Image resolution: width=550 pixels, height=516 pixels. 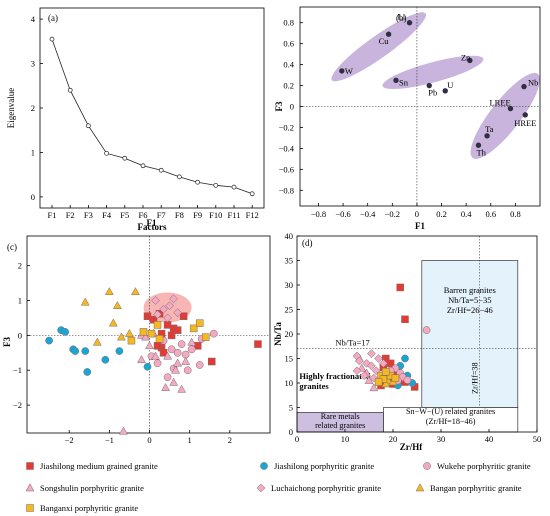 What do you see at coordinates (384, 41) in the screenshot?
I see `loading-label: Cu` at bounding box center [384, 41].